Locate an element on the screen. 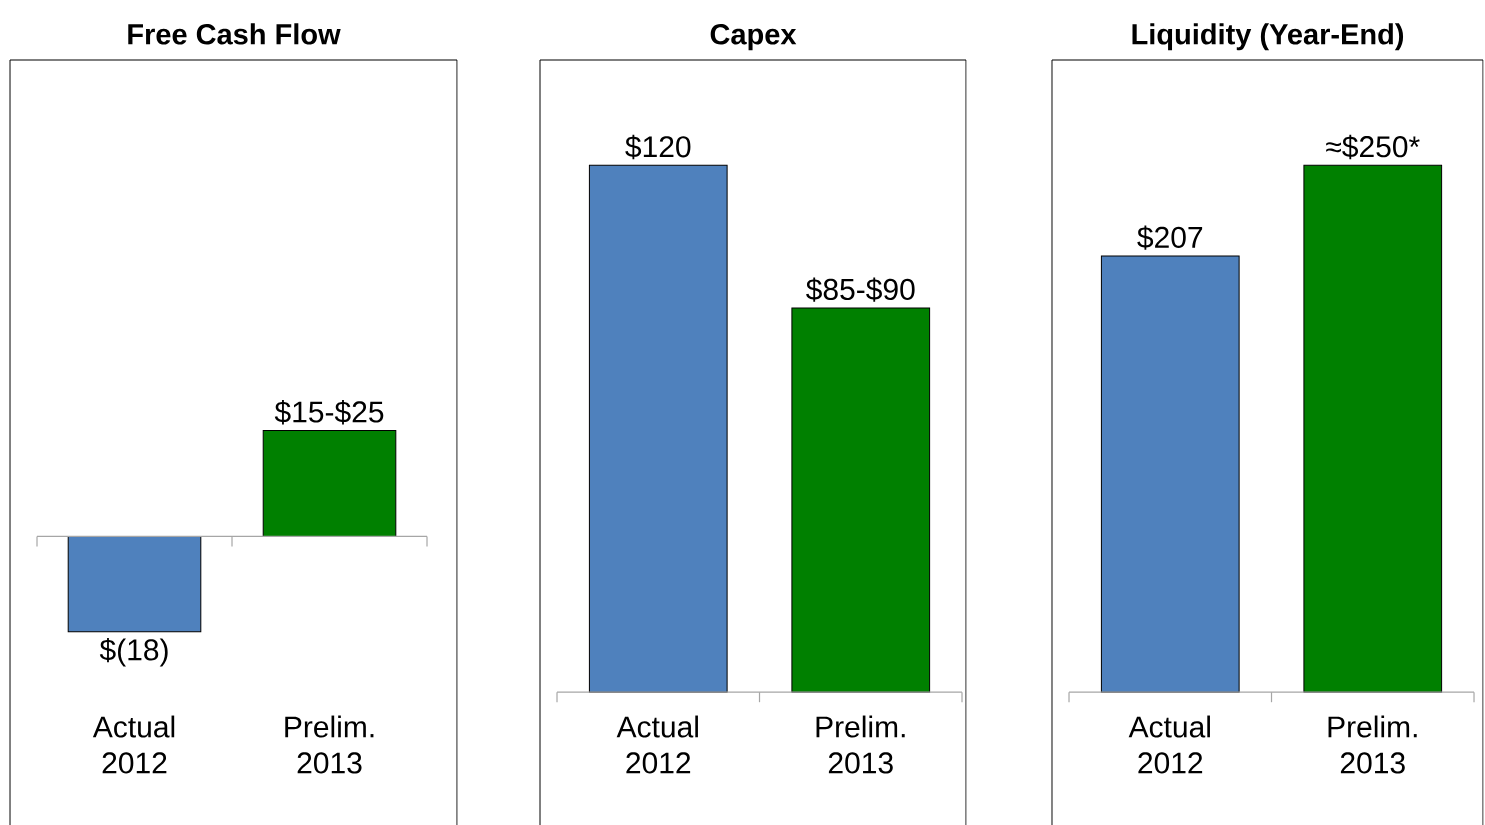 The image size is (1485, 825). data-label: $207 is located at coordinates (1170, 237).